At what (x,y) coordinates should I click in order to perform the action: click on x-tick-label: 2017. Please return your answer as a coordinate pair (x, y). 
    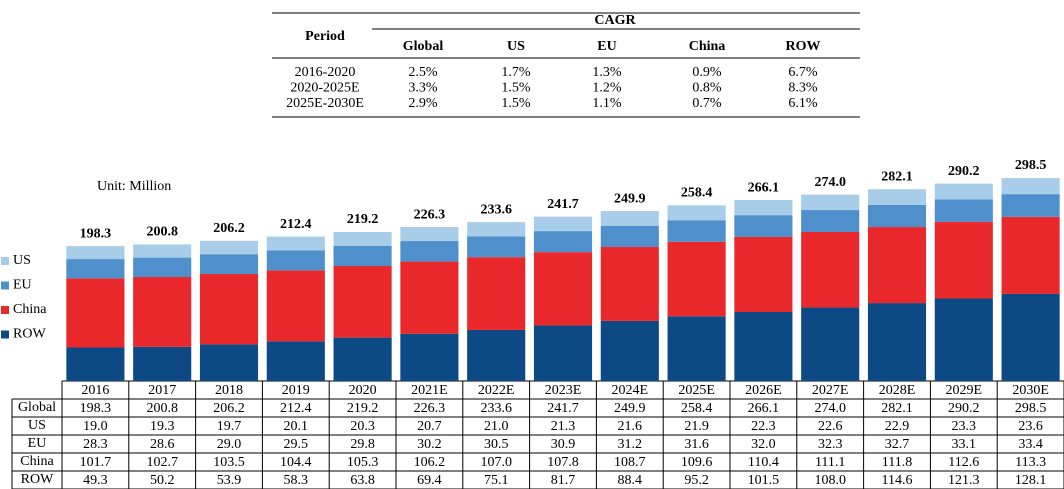
    Looking at the image, I should click on (162, 390).